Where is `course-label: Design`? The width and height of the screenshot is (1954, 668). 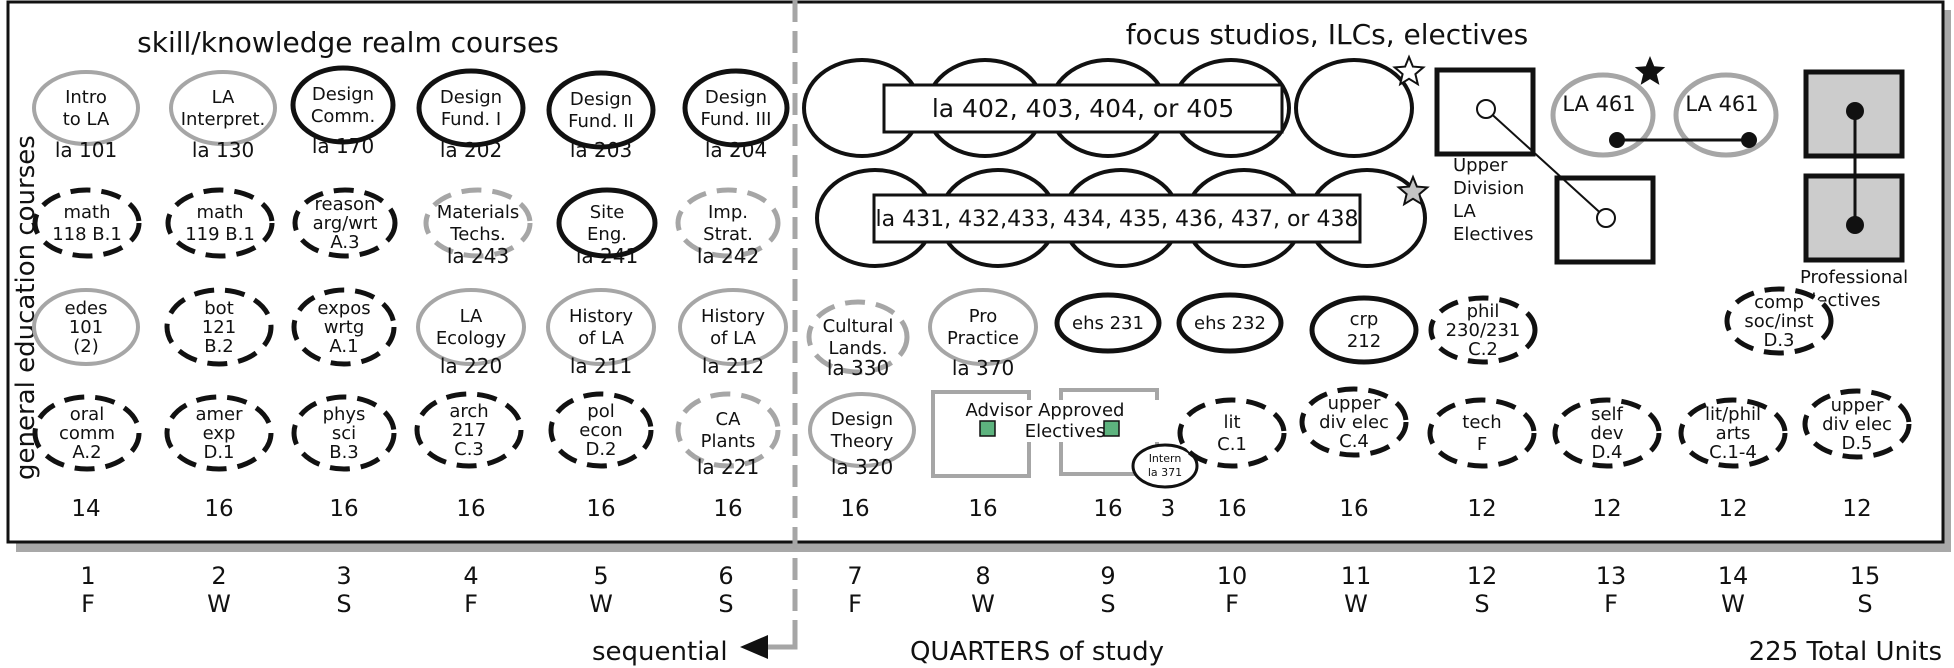 course-label: Design is located at coordinates (471, 97).